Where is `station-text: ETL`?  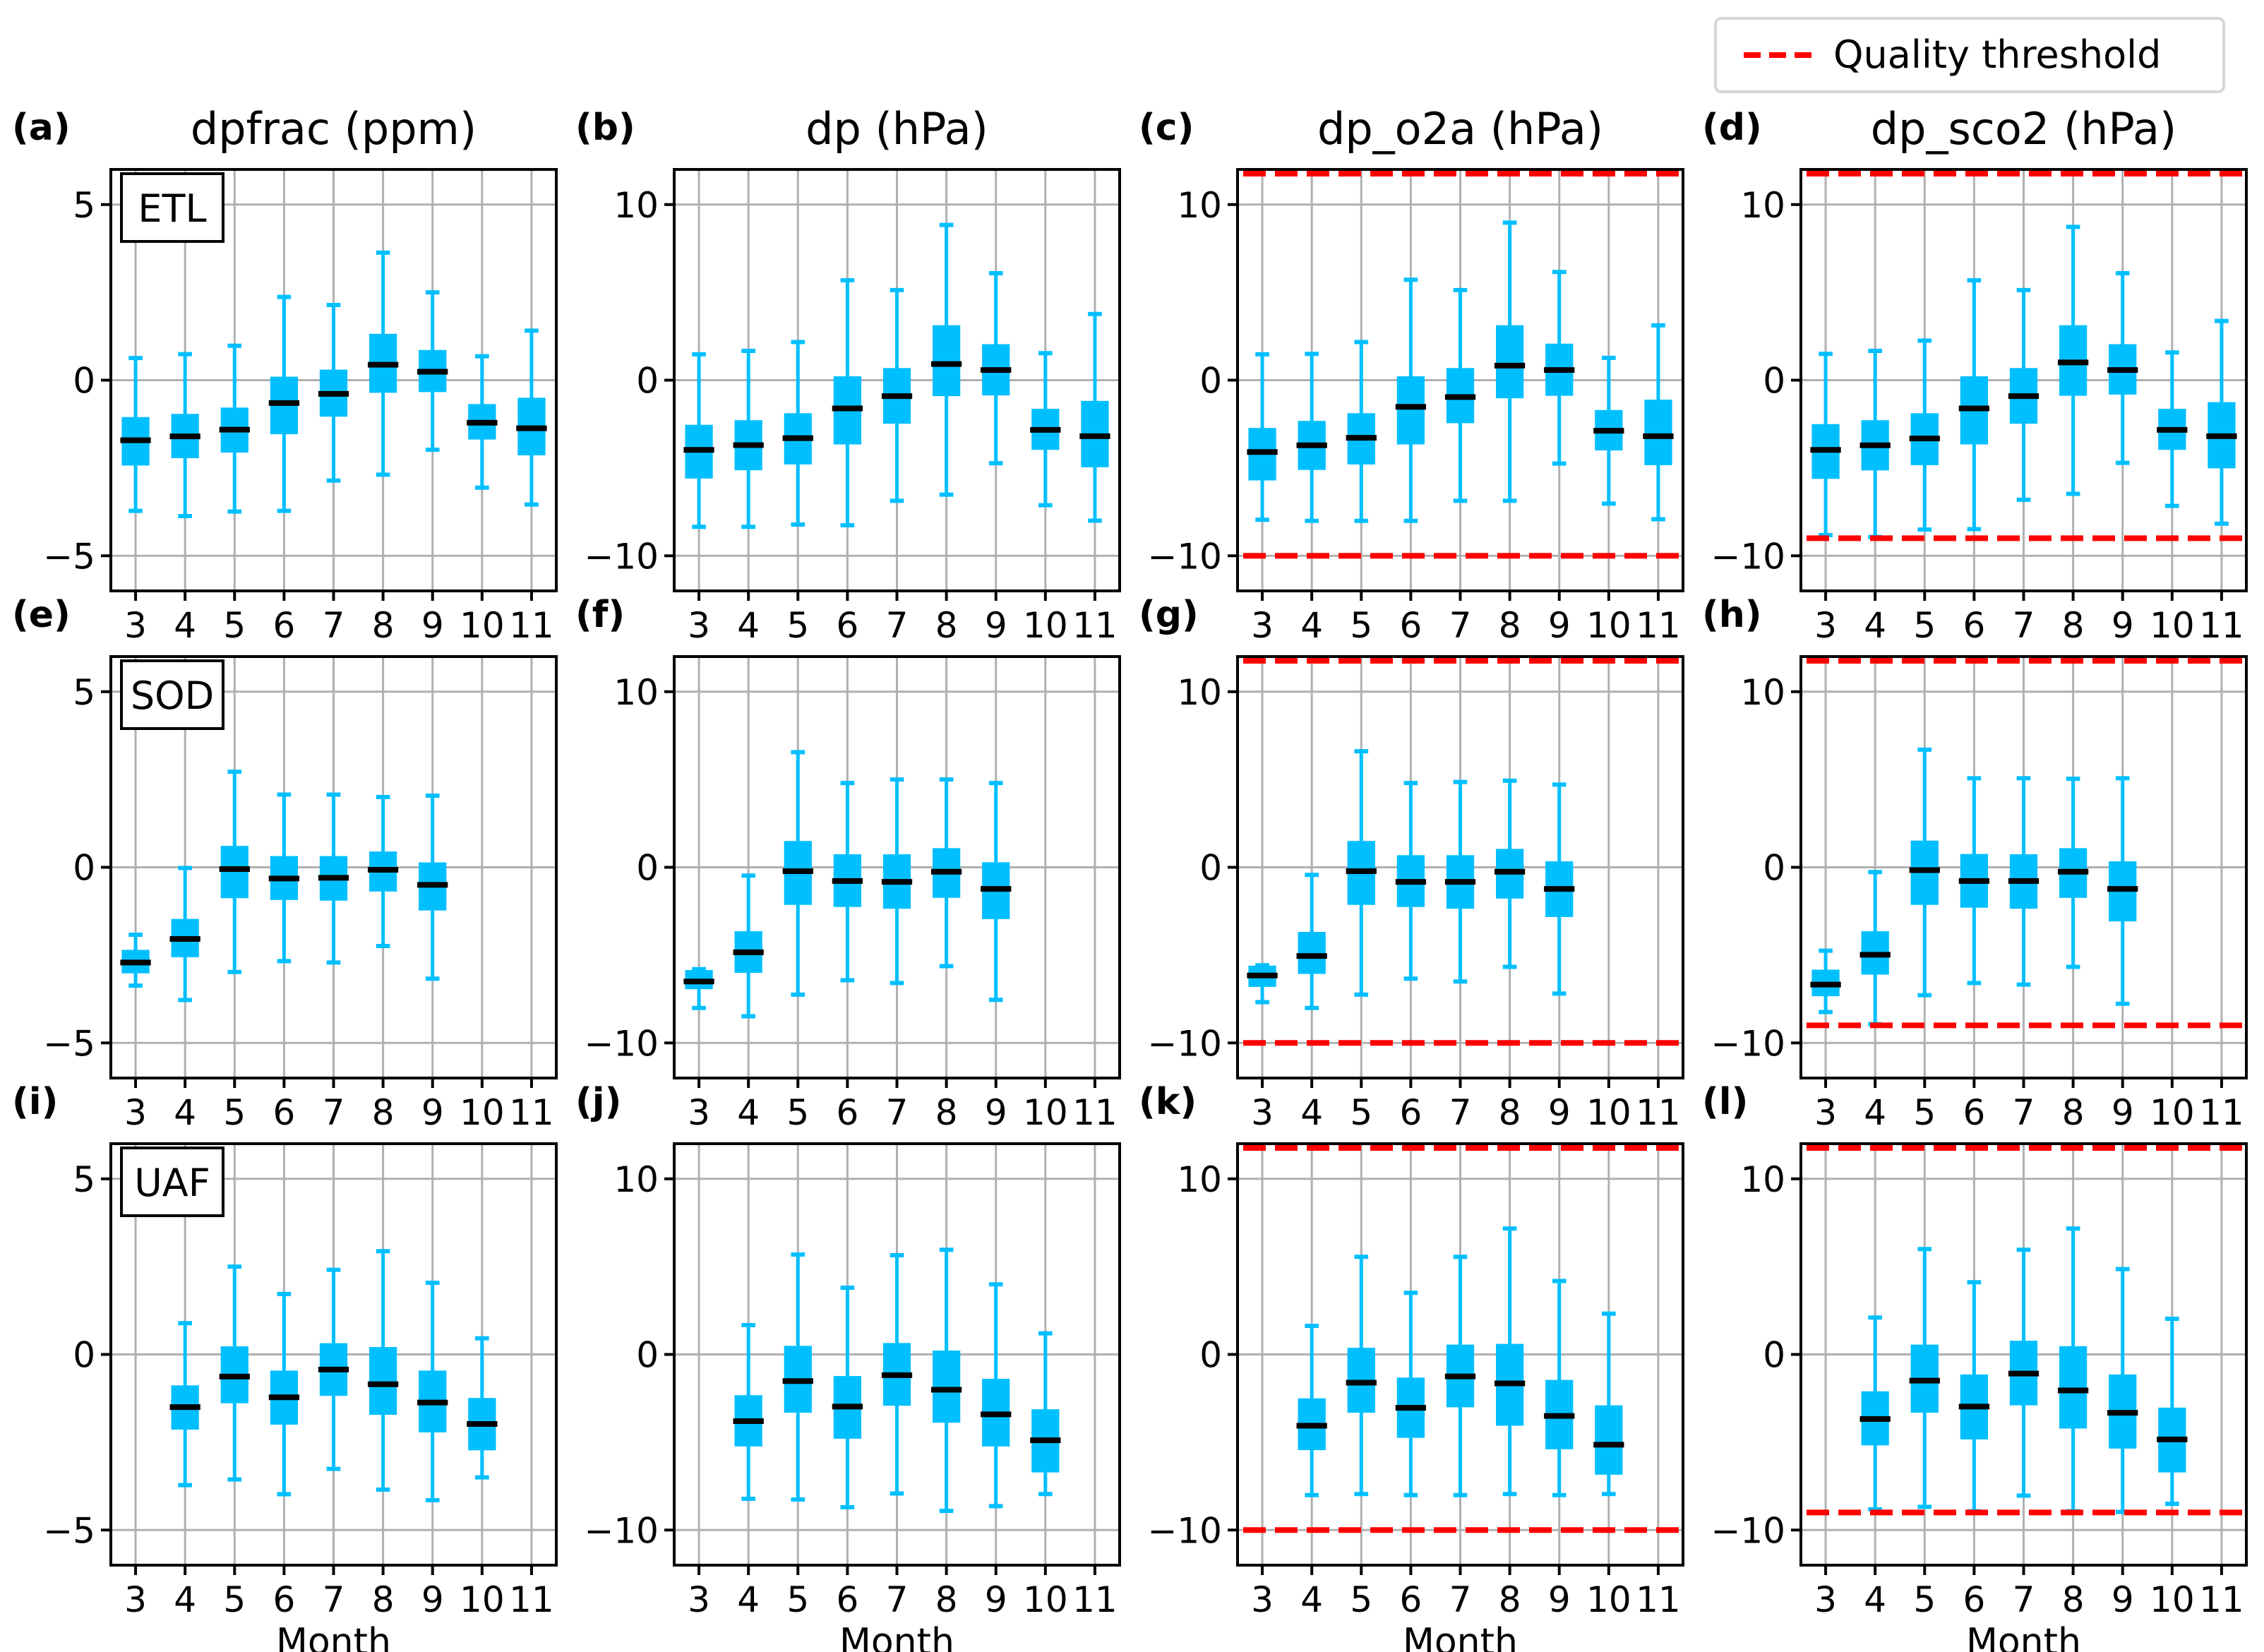
station-text: ETL is located at coordinates (172, 208).